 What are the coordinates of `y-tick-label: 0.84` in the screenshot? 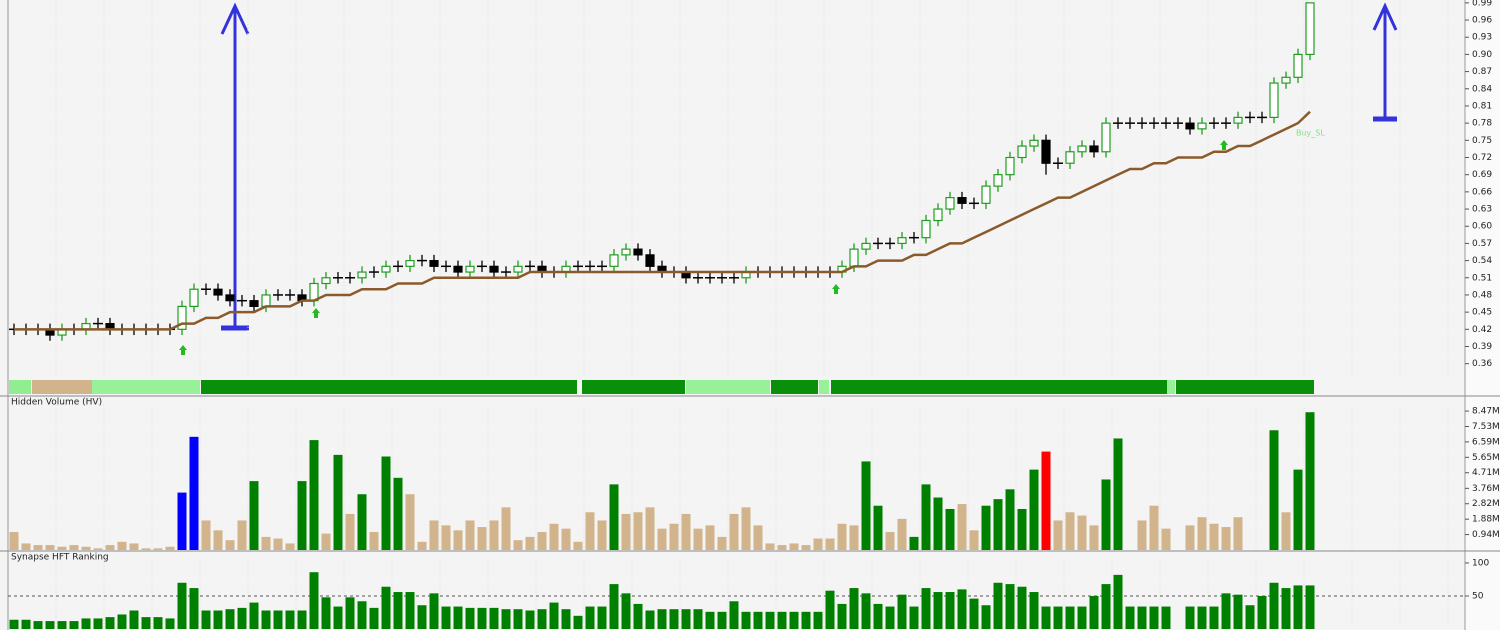 It's located at (1482, 89).